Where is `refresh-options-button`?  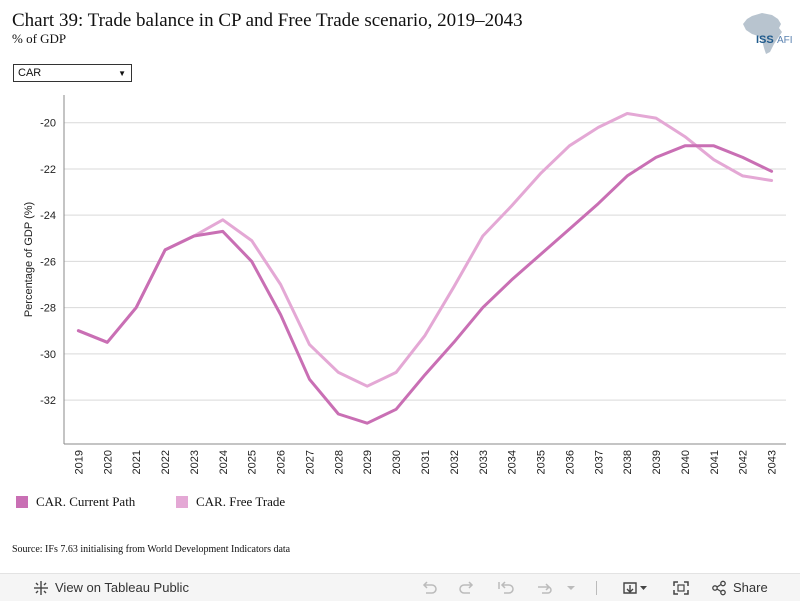
refresh-options-button is located at coordinates (571, 587).